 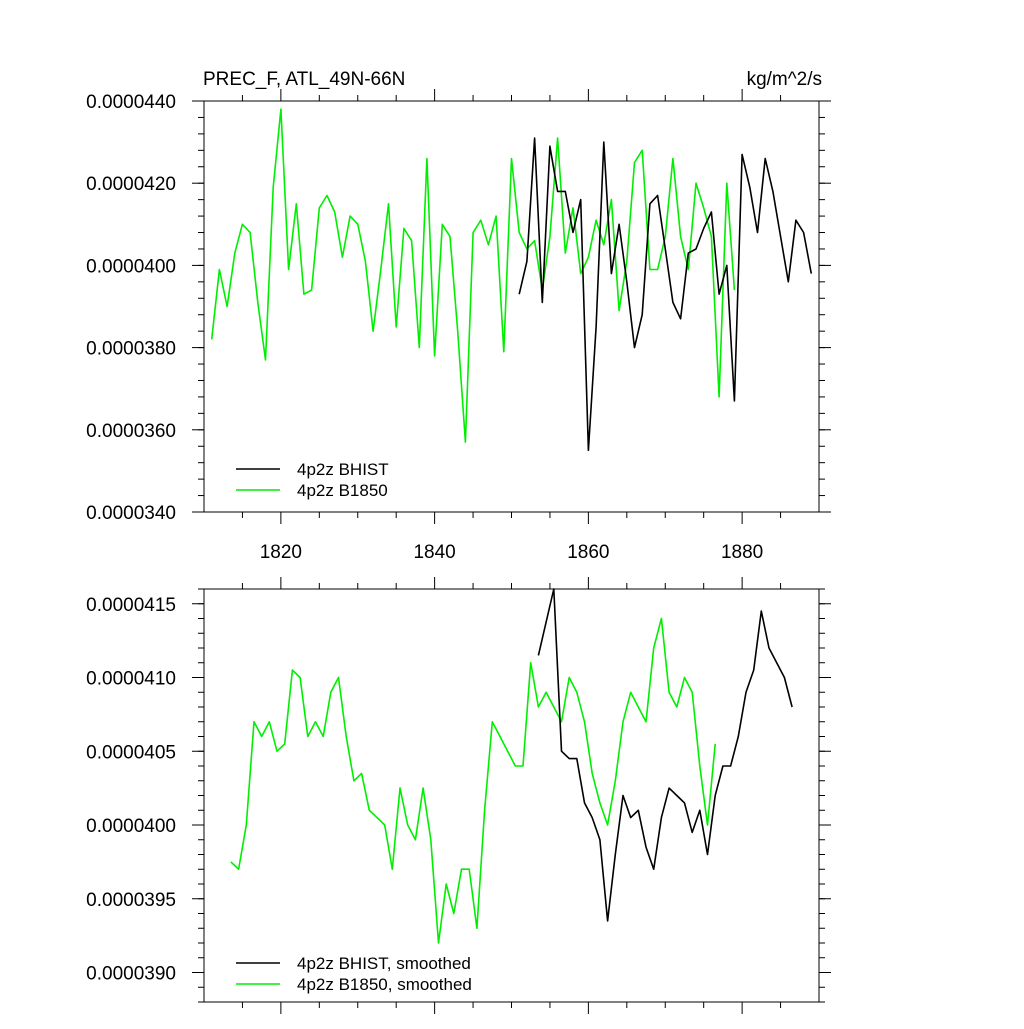 I want to click on legend-label: 4p2z BHIST, so click(x=343, y=469).